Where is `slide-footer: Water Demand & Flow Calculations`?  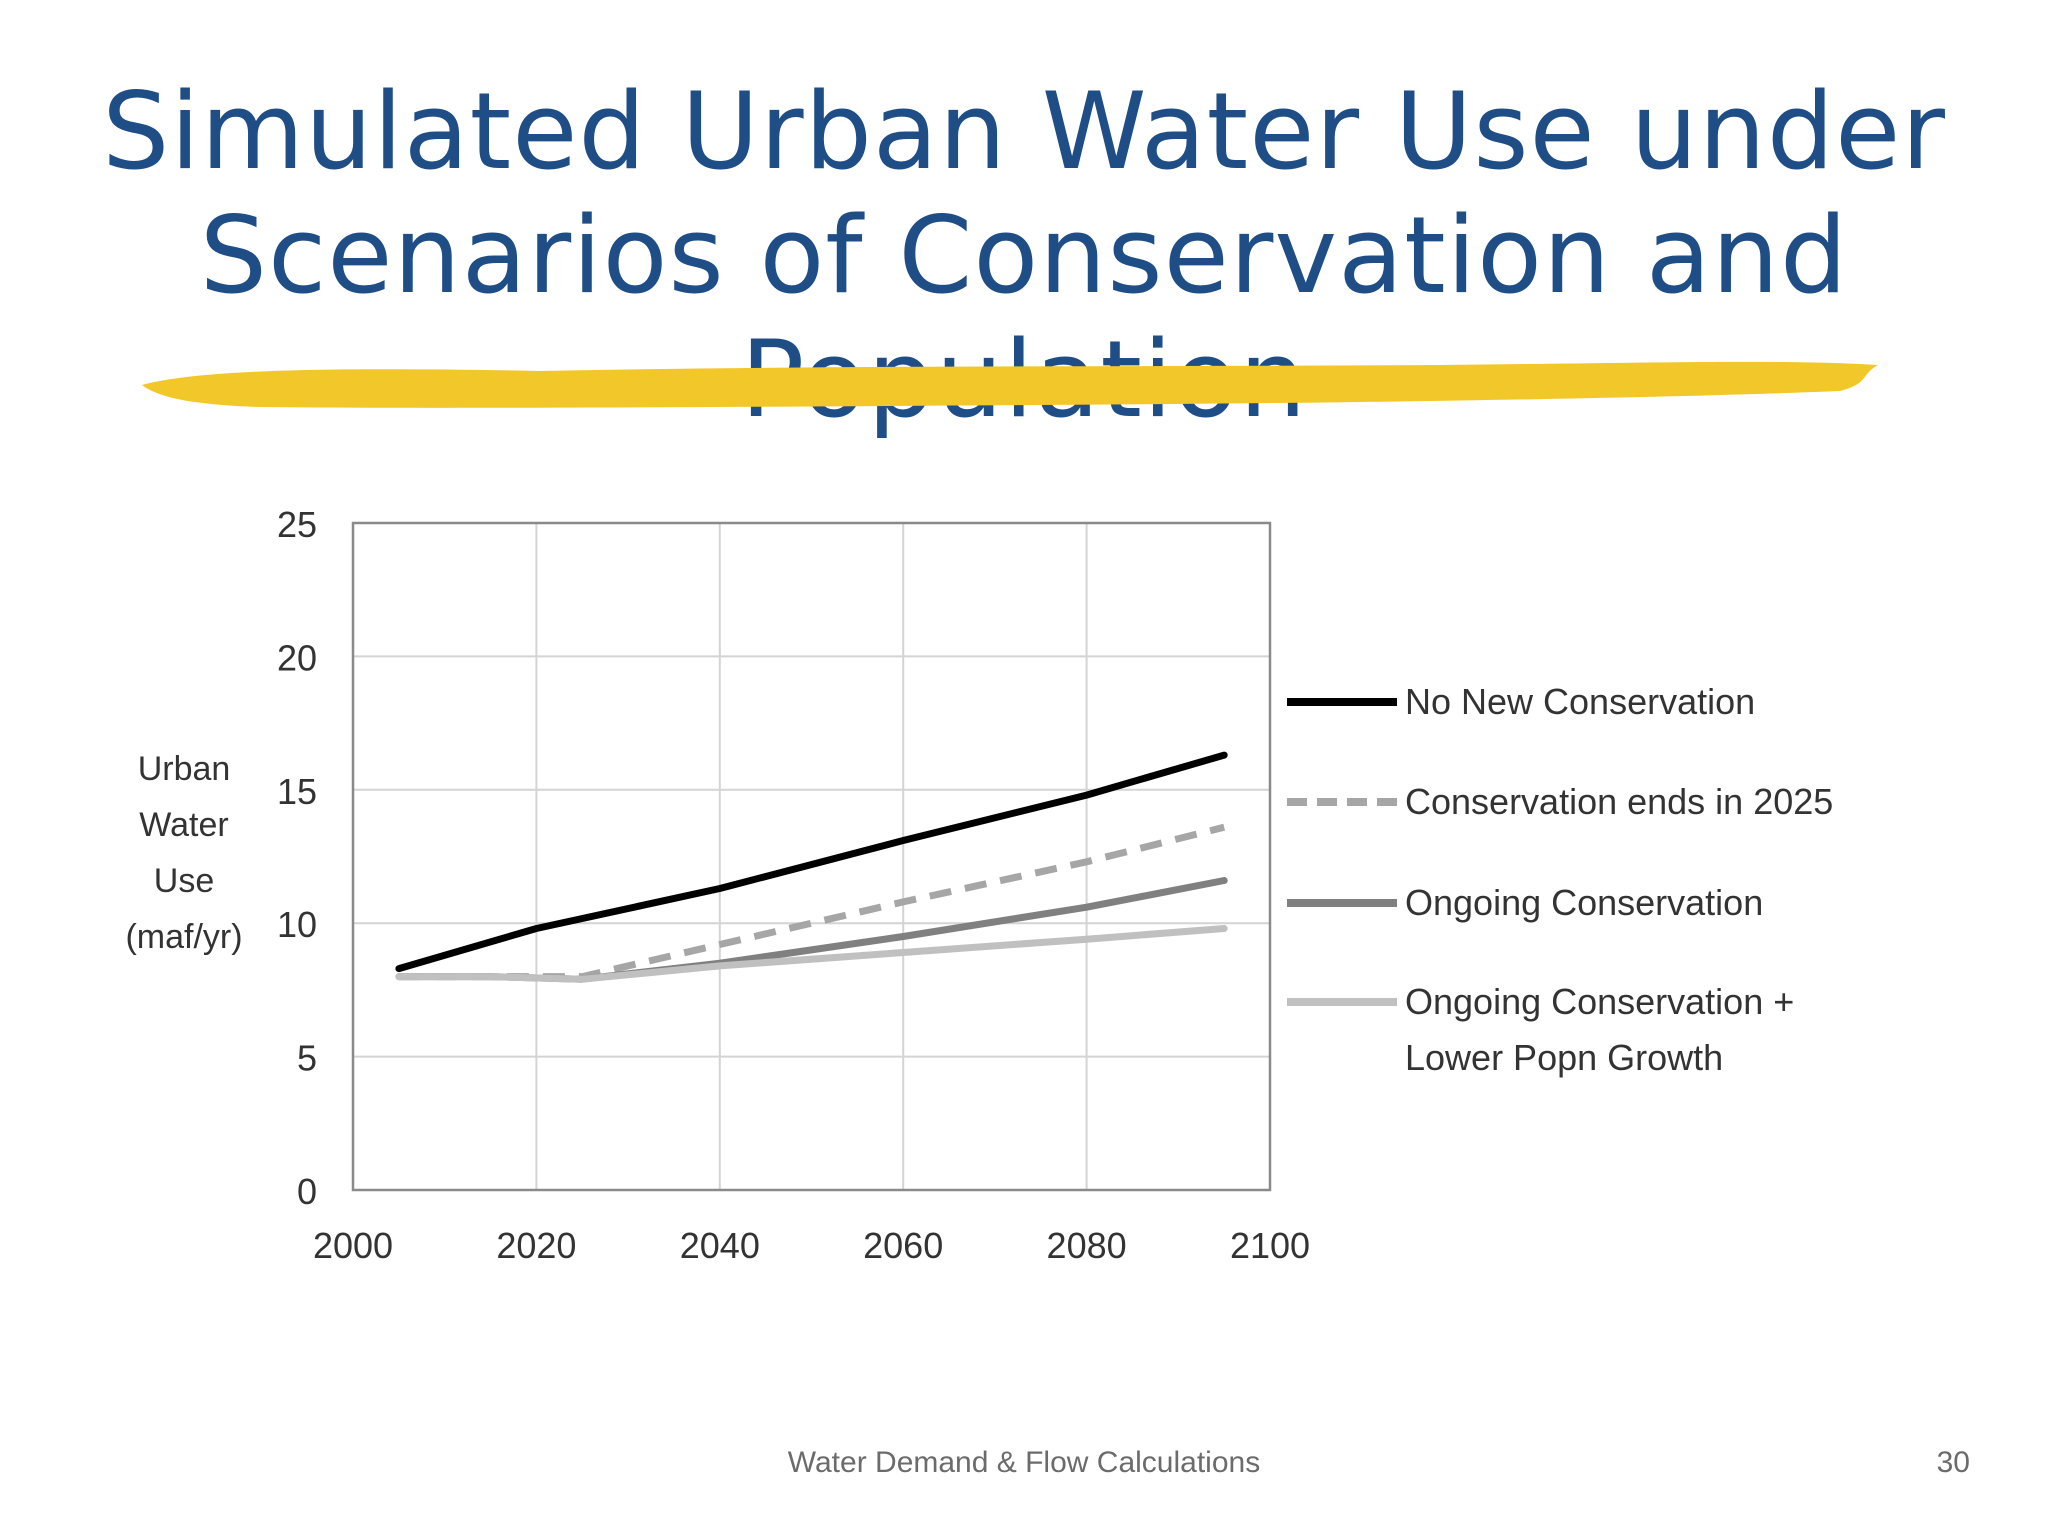
slide-footer: Water Demand & Flow Calculations is located at coordinates (1024, 1462).